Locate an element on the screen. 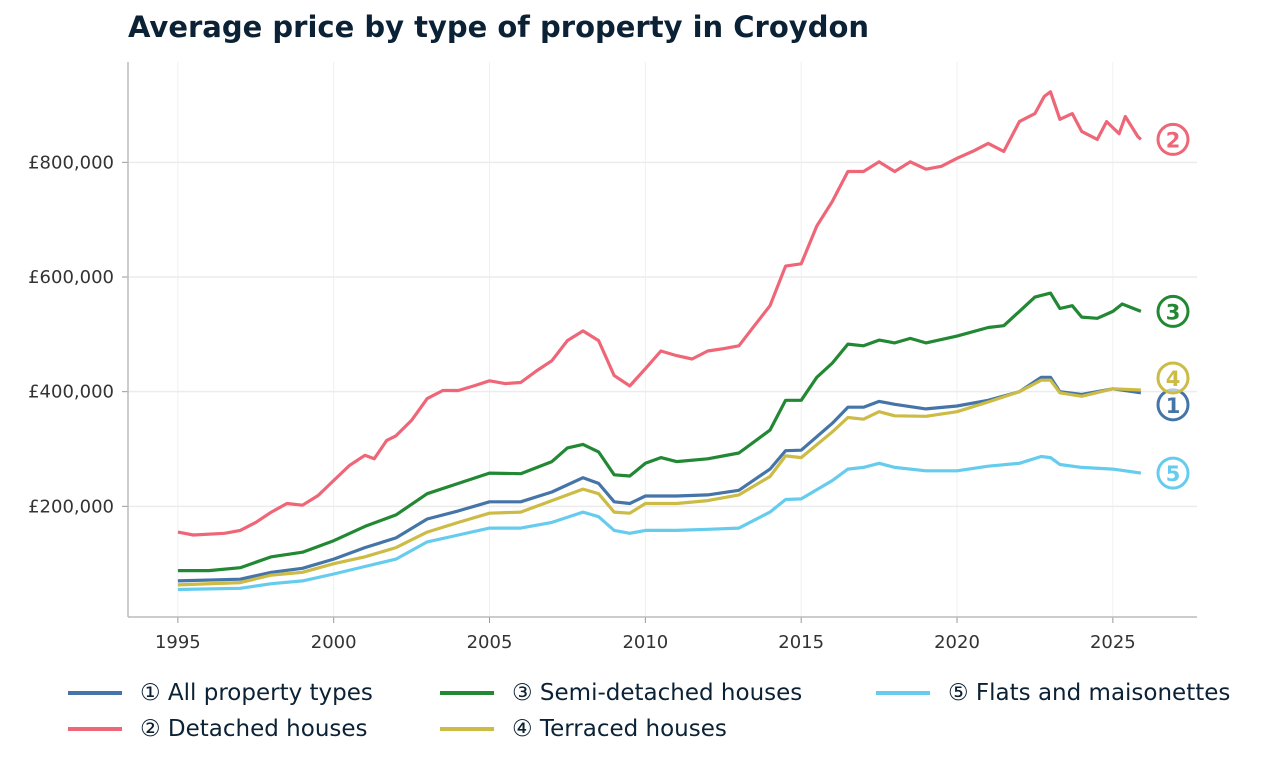 The height and width of the screenshot is (770, 1281). legend-item: ① All property types is located at coordinates (220, 693).